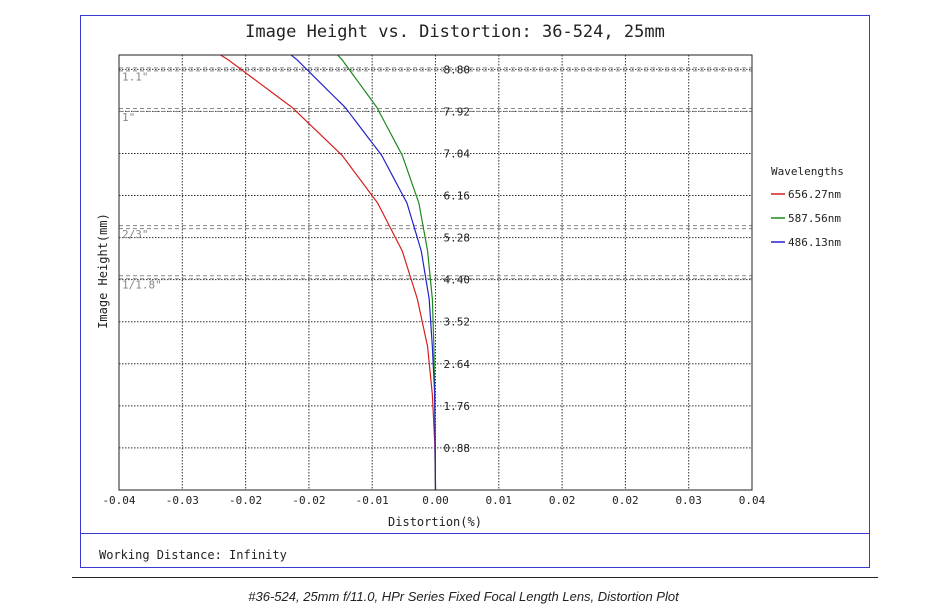 The height and width of the screenshot is (612, 927). What do you see at coordinates (457, 280) in the screenshot?
I see `y-tick-label: 4.40` at bounding box center [457, 280].